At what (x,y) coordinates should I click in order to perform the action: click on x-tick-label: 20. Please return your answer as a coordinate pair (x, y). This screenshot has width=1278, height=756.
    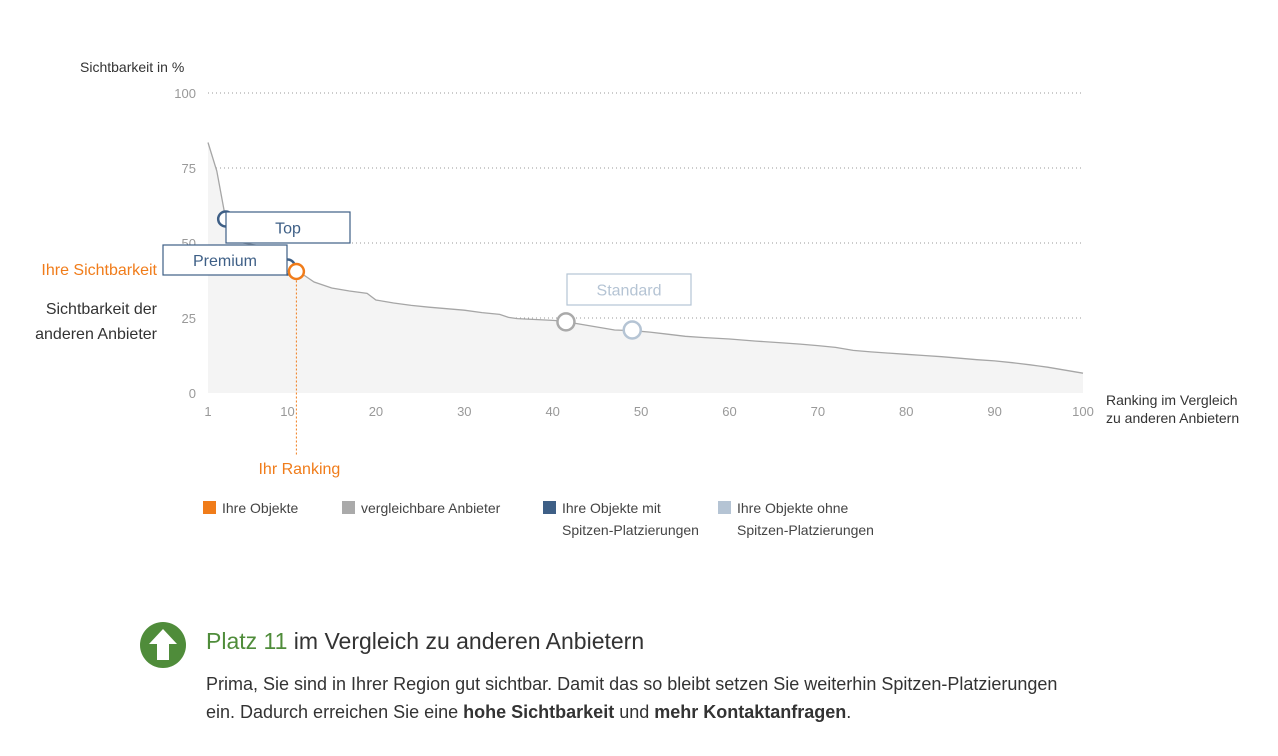
    Looking at the image, I should click on (376, 411).